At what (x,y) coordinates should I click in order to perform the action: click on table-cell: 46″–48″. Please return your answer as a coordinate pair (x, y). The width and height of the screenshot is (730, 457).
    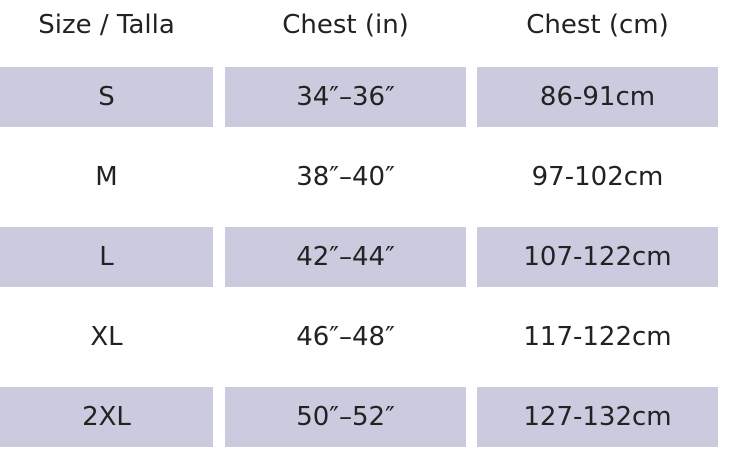
    Looking at the image, I should click on (345, 337).